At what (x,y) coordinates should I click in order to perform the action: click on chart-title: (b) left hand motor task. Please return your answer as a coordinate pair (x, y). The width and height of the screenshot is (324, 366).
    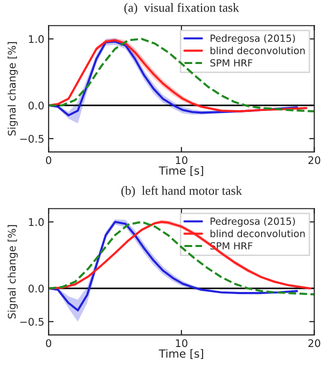
    Looking at the image, I should click on (181, 192).